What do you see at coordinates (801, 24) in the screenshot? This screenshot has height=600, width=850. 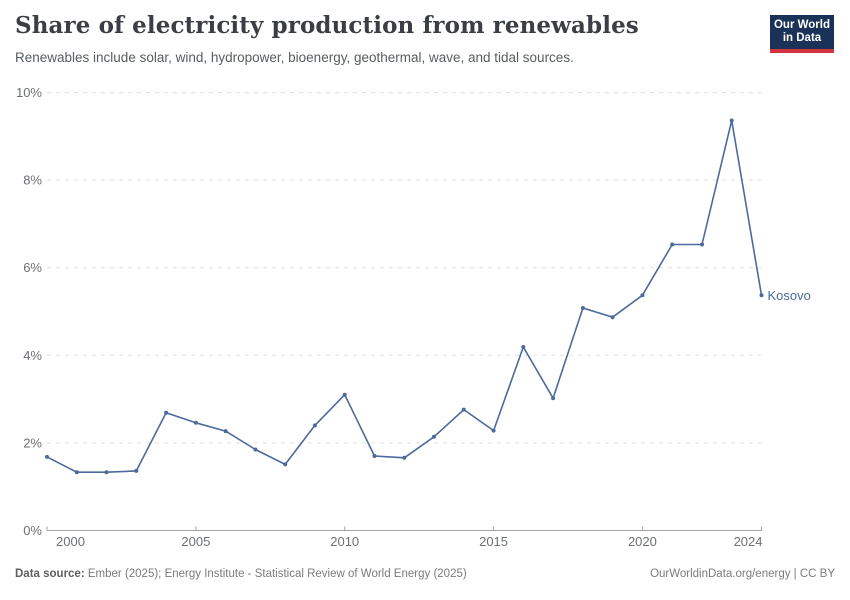 I see `owid-logo-line1: Our World` at bounding box center [801, 24].